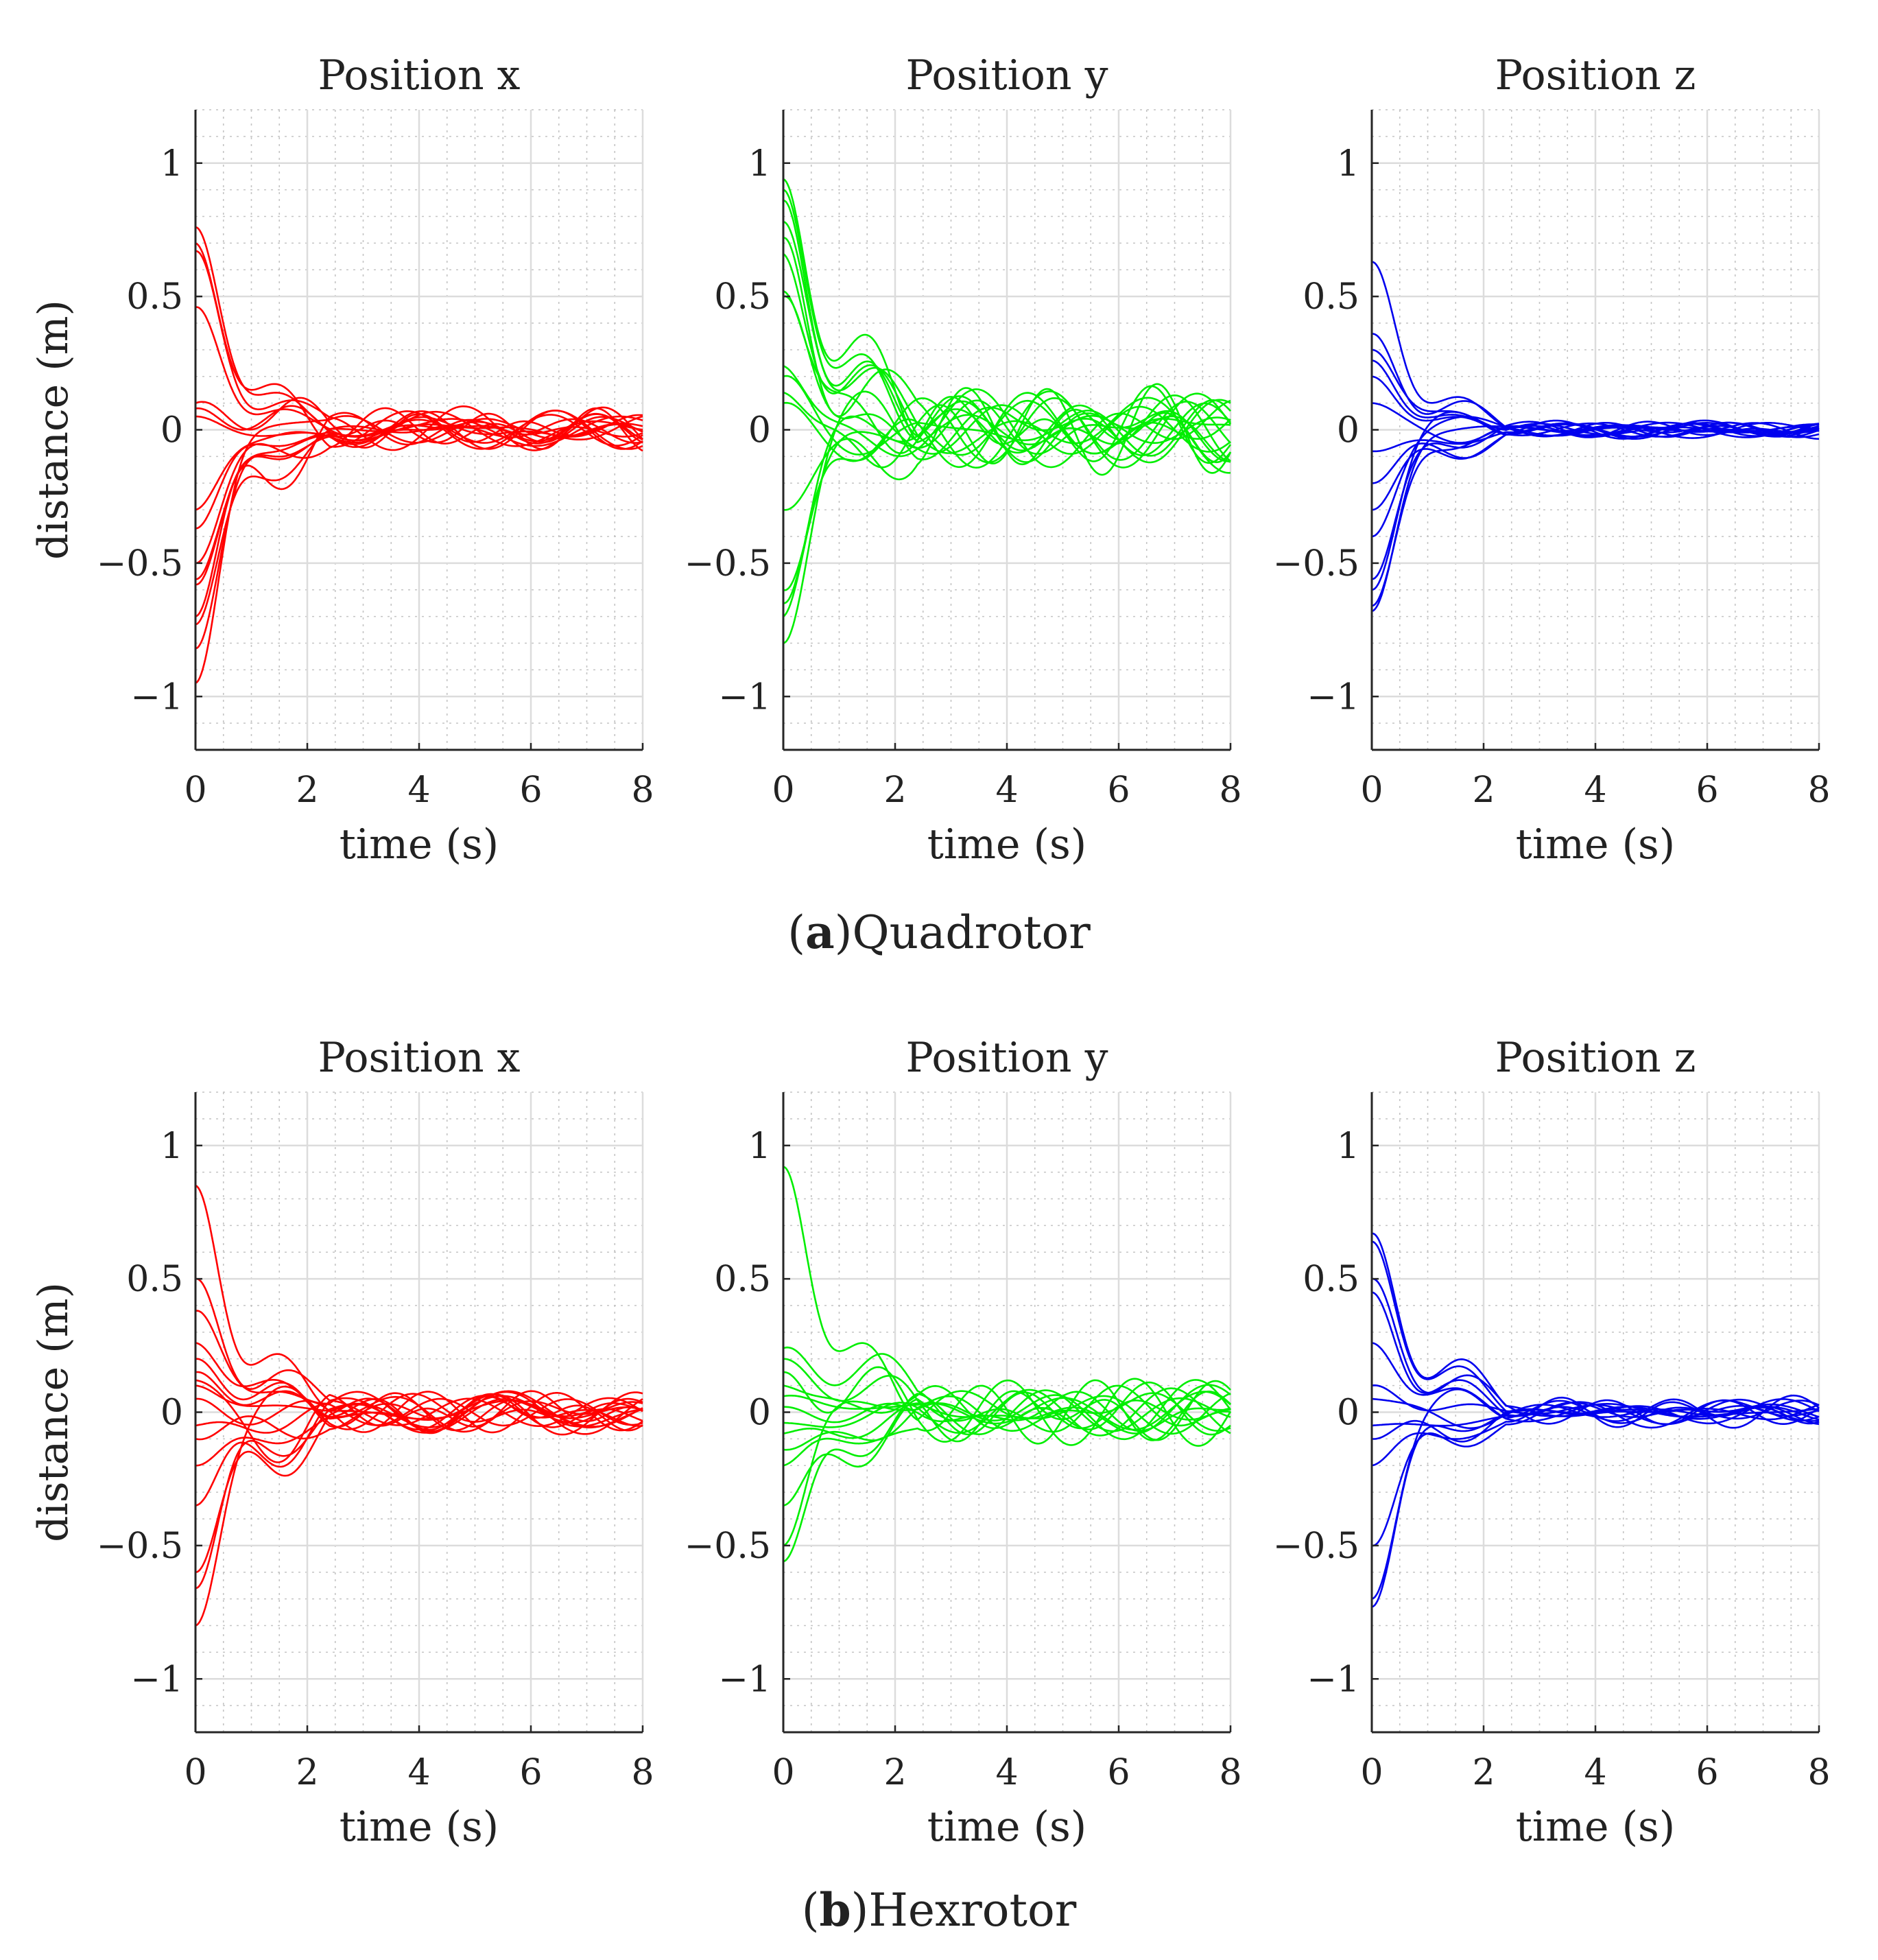 This screenshot has width=1878, height=1960. What do you see at coordinates (419, 1058) in the screenshot?
I see `chart-title: Position x` at bounding box center [419, 1058].